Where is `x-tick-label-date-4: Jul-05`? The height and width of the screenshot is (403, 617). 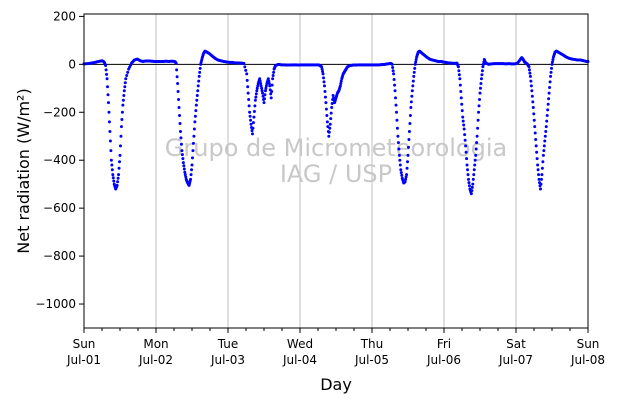 x-tick-label-date-4: Jul-05 is located at coordinates (371, 360).